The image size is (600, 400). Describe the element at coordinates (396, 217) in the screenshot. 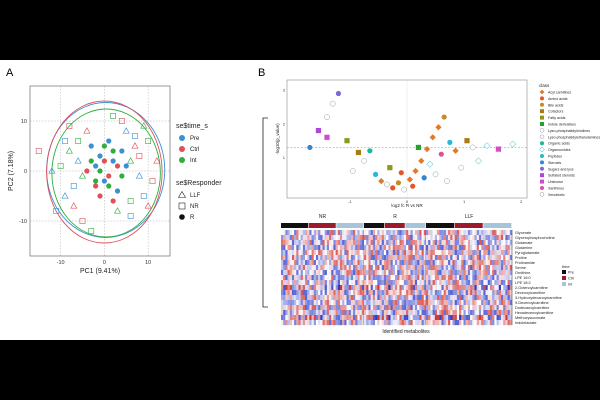

I see `heatmap-group-labels: NR R LLF` at that location.